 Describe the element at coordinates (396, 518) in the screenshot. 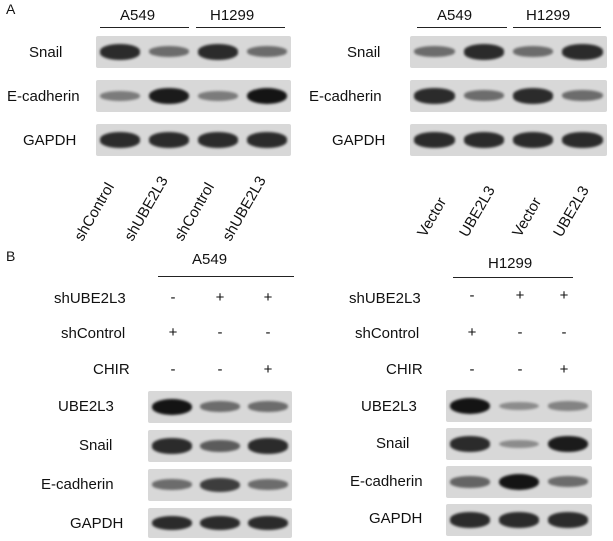

I see `b-right-row-label: GAPDH` at that location.